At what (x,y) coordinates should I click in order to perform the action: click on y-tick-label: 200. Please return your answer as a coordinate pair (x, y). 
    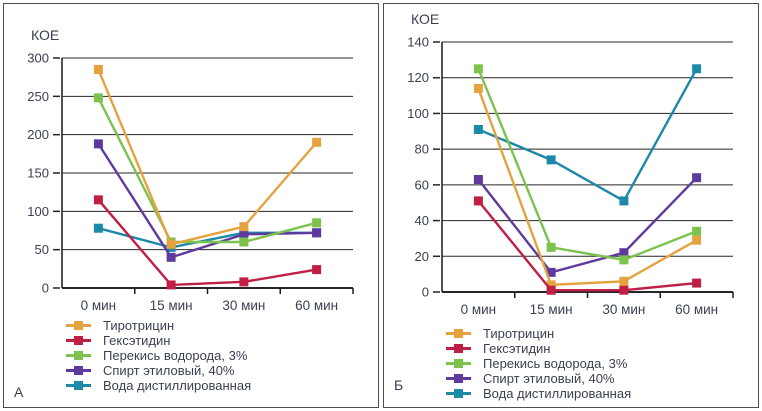
    Looking at the image, I should click on (38, 134).